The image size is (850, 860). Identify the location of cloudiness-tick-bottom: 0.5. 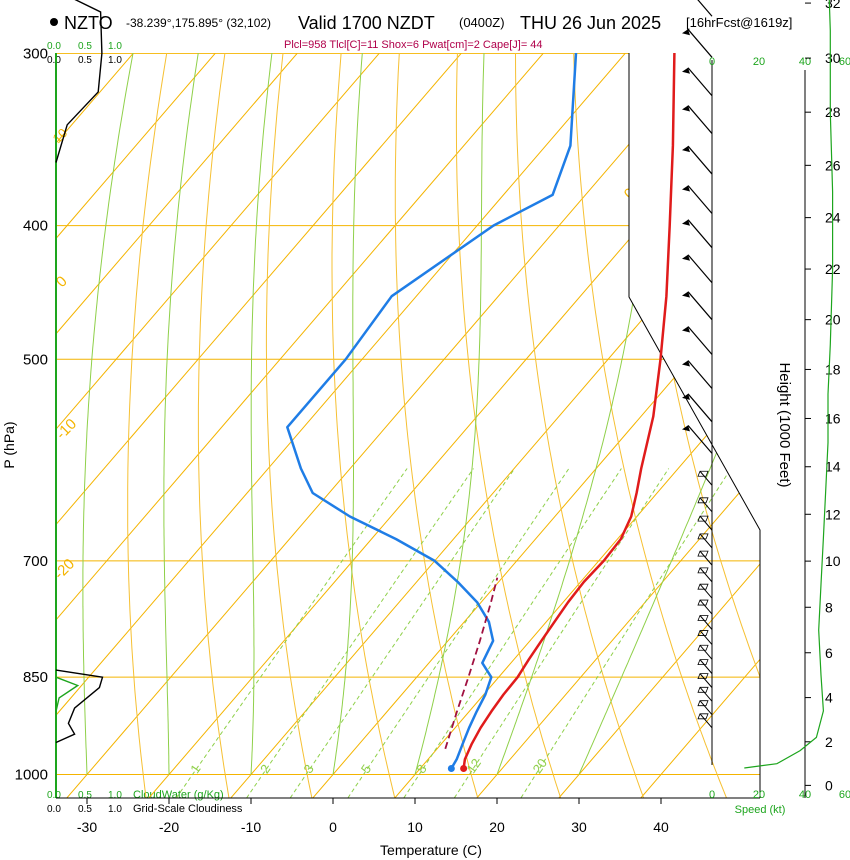
(85, 809).